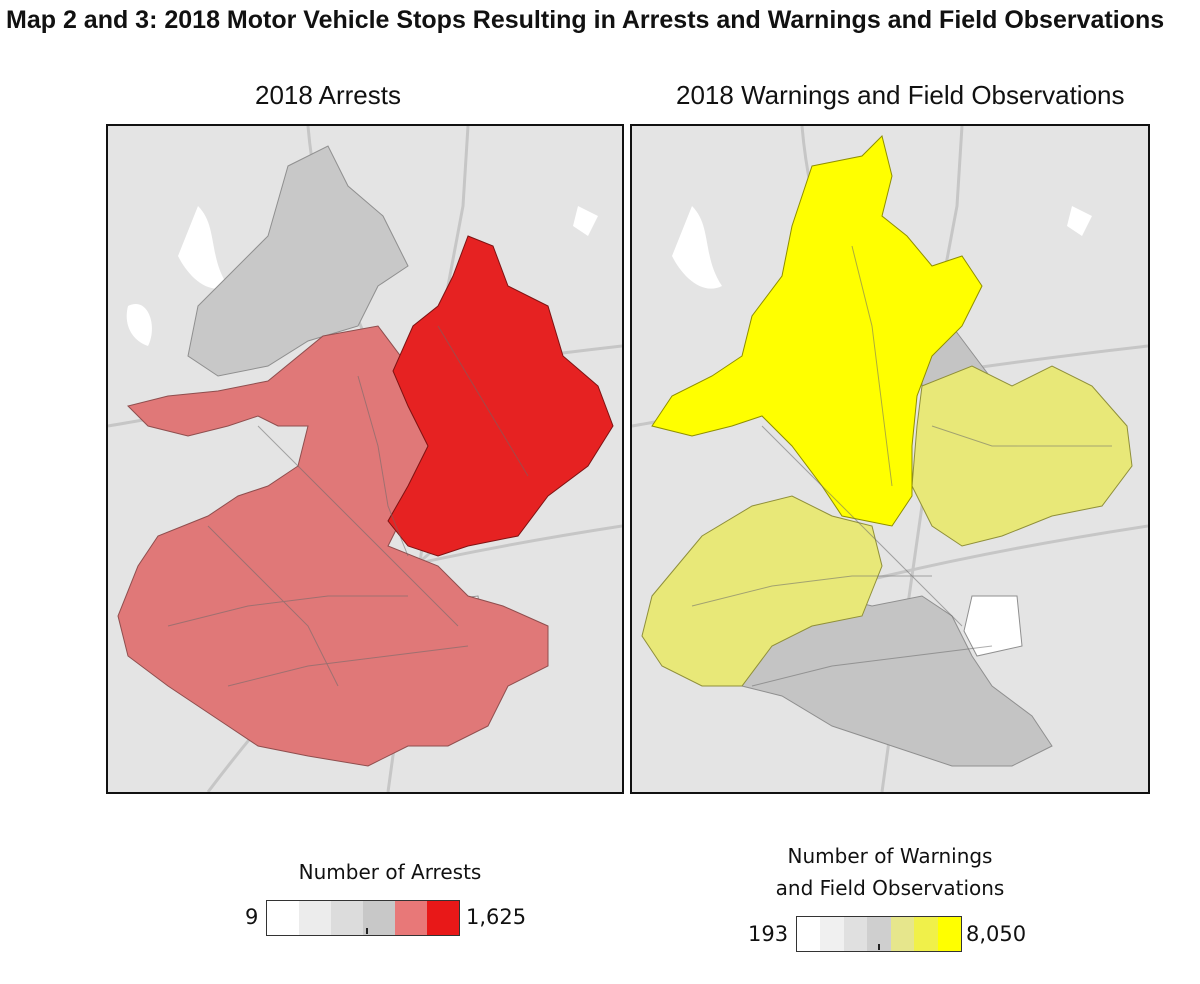 Image resolution: width=1200 pixels, height=984 pixels. Describe the element at coordinates (496, 917) in the screenshot. I see `legend-max-arrests: 1,625` at that location.